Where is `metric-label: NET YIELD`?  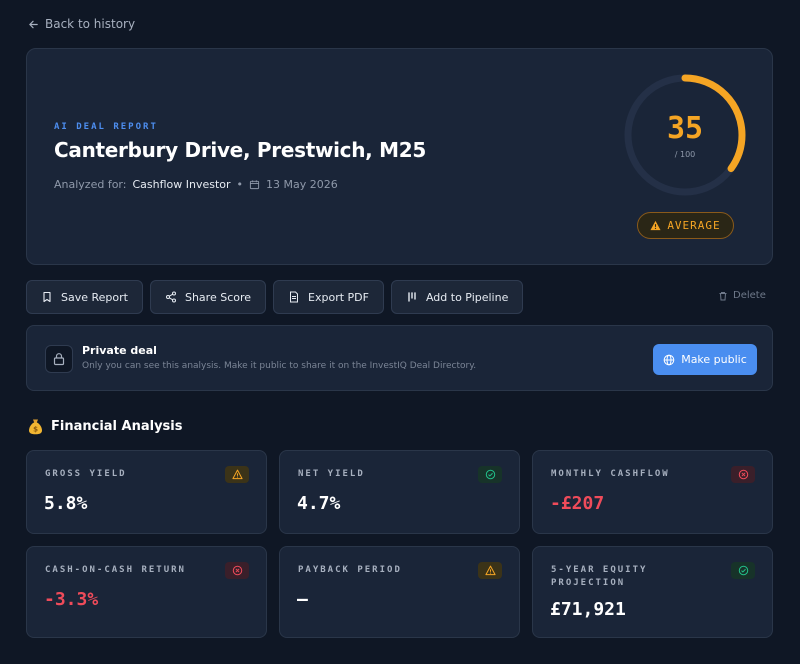 metric-label: NET YIELD is located at coordinates (331, 474).